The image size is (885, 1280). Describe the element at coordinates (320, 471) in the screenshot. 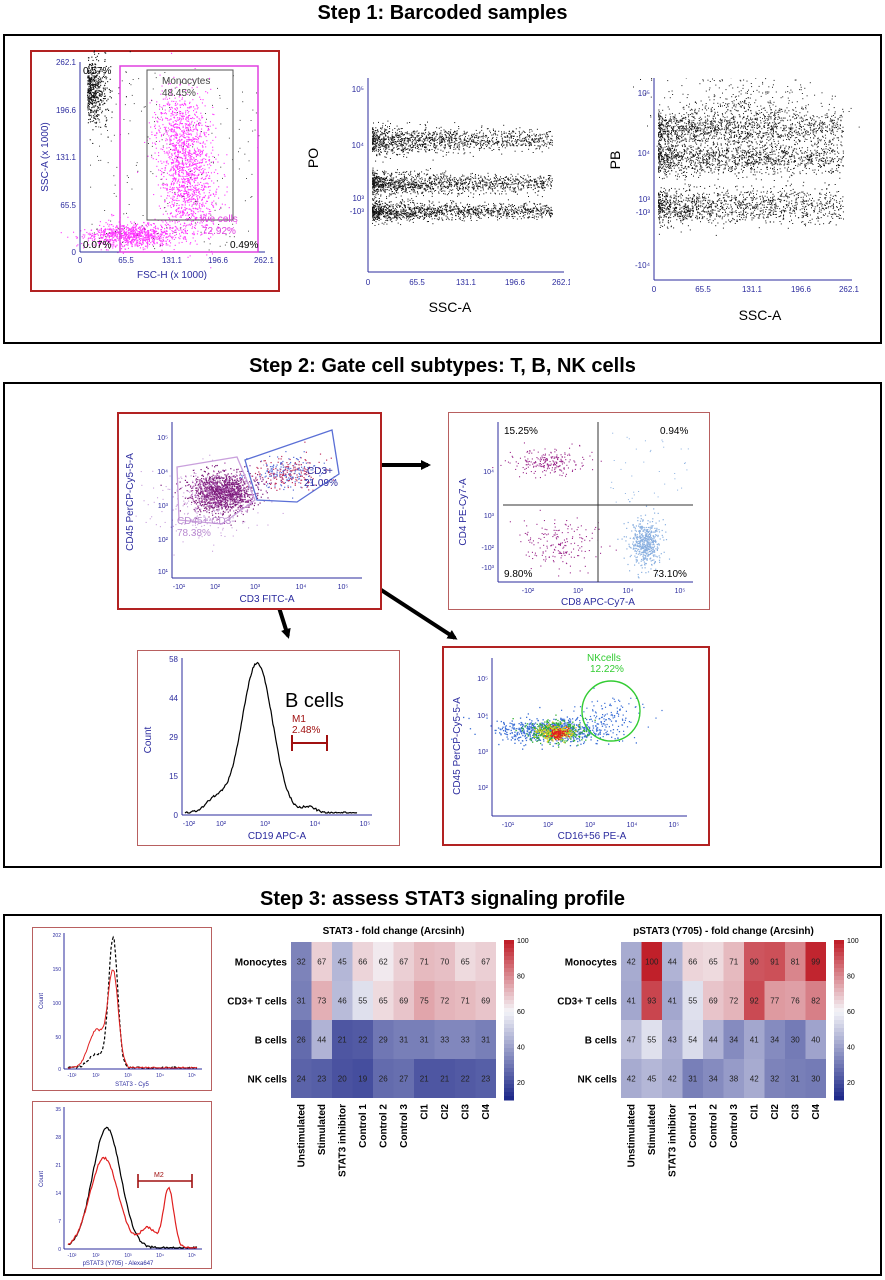

I see `cd3-pos-label: CD3+` at that location.